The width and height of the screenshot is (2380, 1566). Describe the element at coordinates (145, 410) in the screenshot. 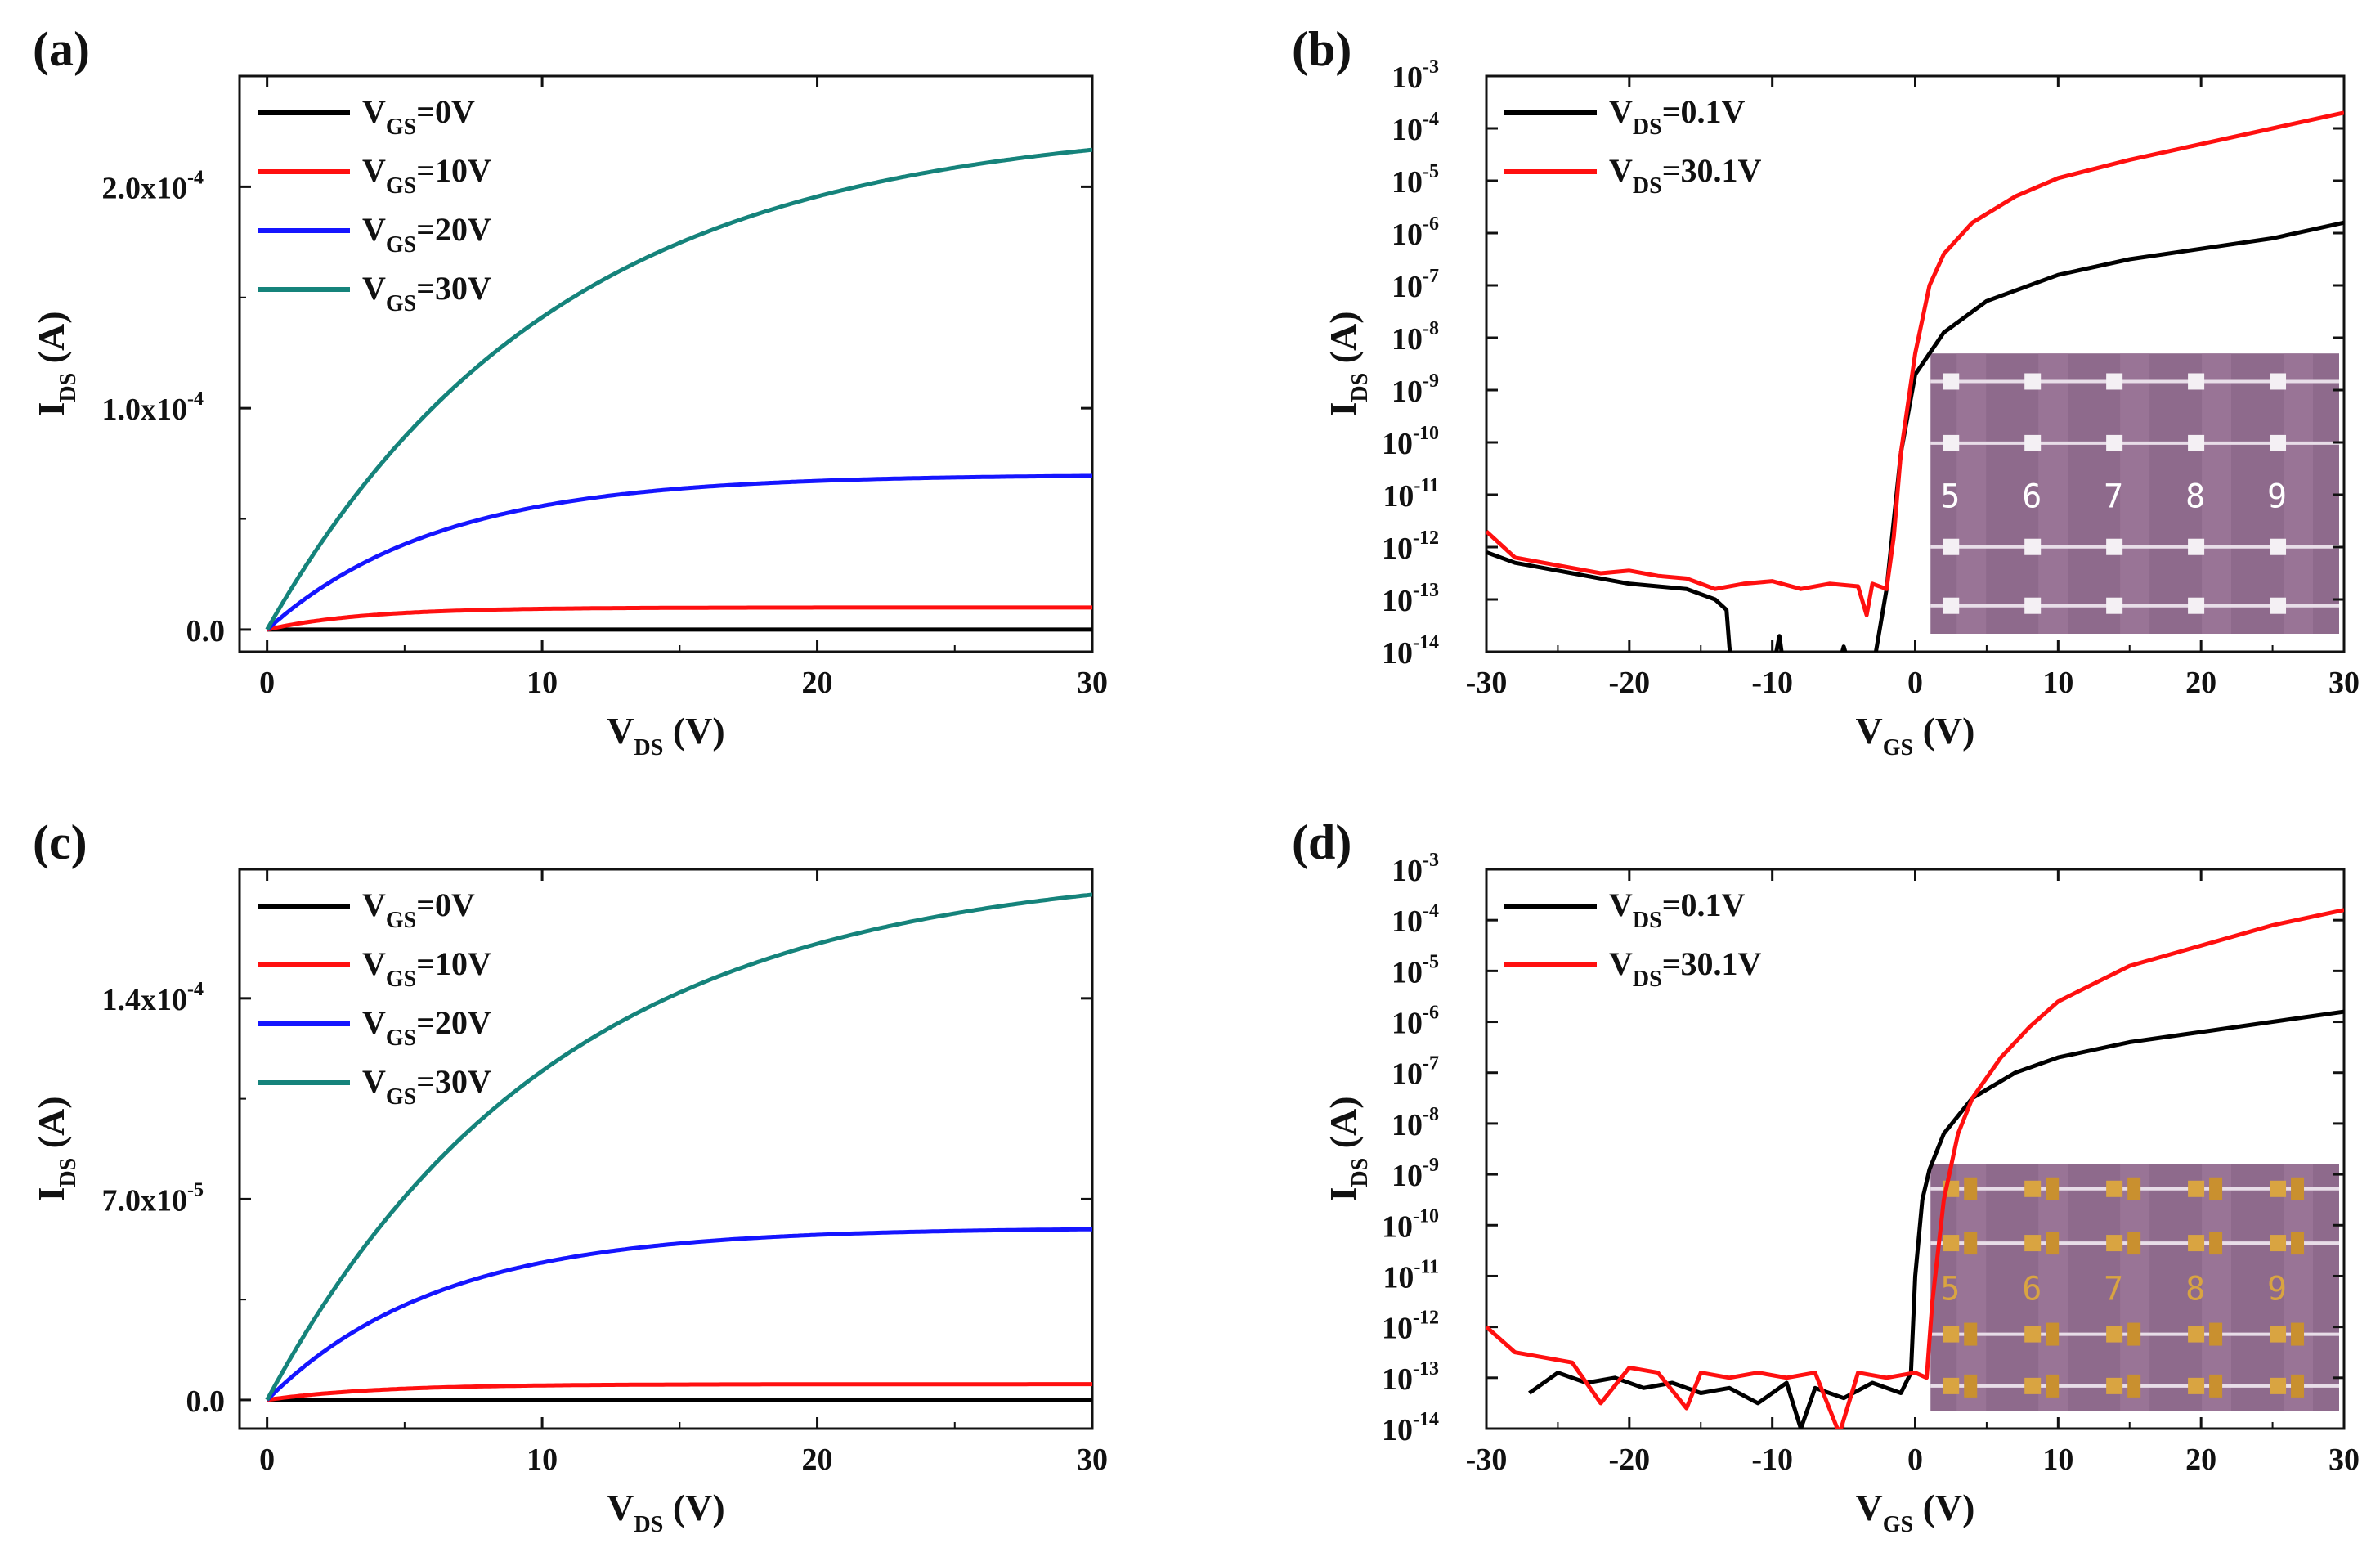

I see `y-tick-base: 1.0x10` at that location.